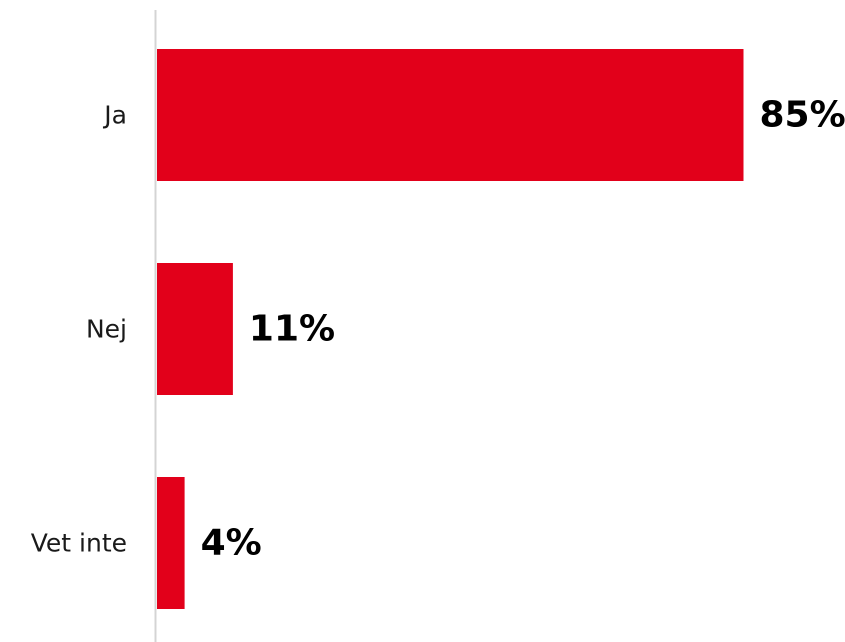 Image resolution: width=845 pixels, height=642 pixels. What do you see at coordinates (106, 329) in the screenshot?
I see `category-label-1: Nej` at bounding box center [106, 329].